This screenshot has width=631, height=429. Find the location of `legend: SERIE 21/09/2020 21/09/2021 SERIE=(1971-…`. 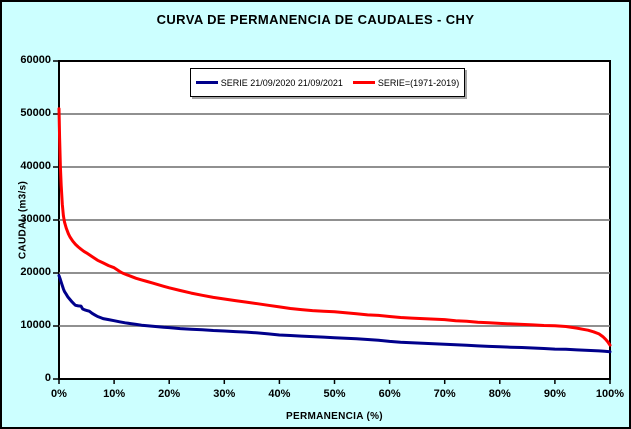

legend: SERIE 21/09/2020 21/09/2021 SERIE=(1971-… is located at coordinates (327, 82).